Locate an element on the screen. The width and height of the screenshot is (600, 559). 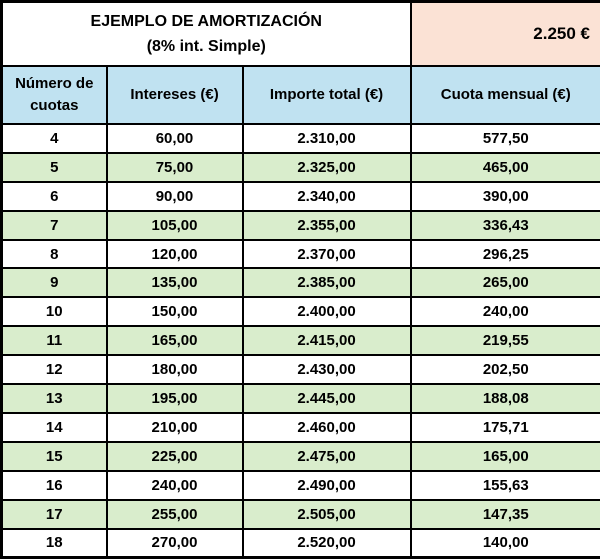
table-row: 15 225,00 2.475,00 165,00 is located at coordinates (300, 456).